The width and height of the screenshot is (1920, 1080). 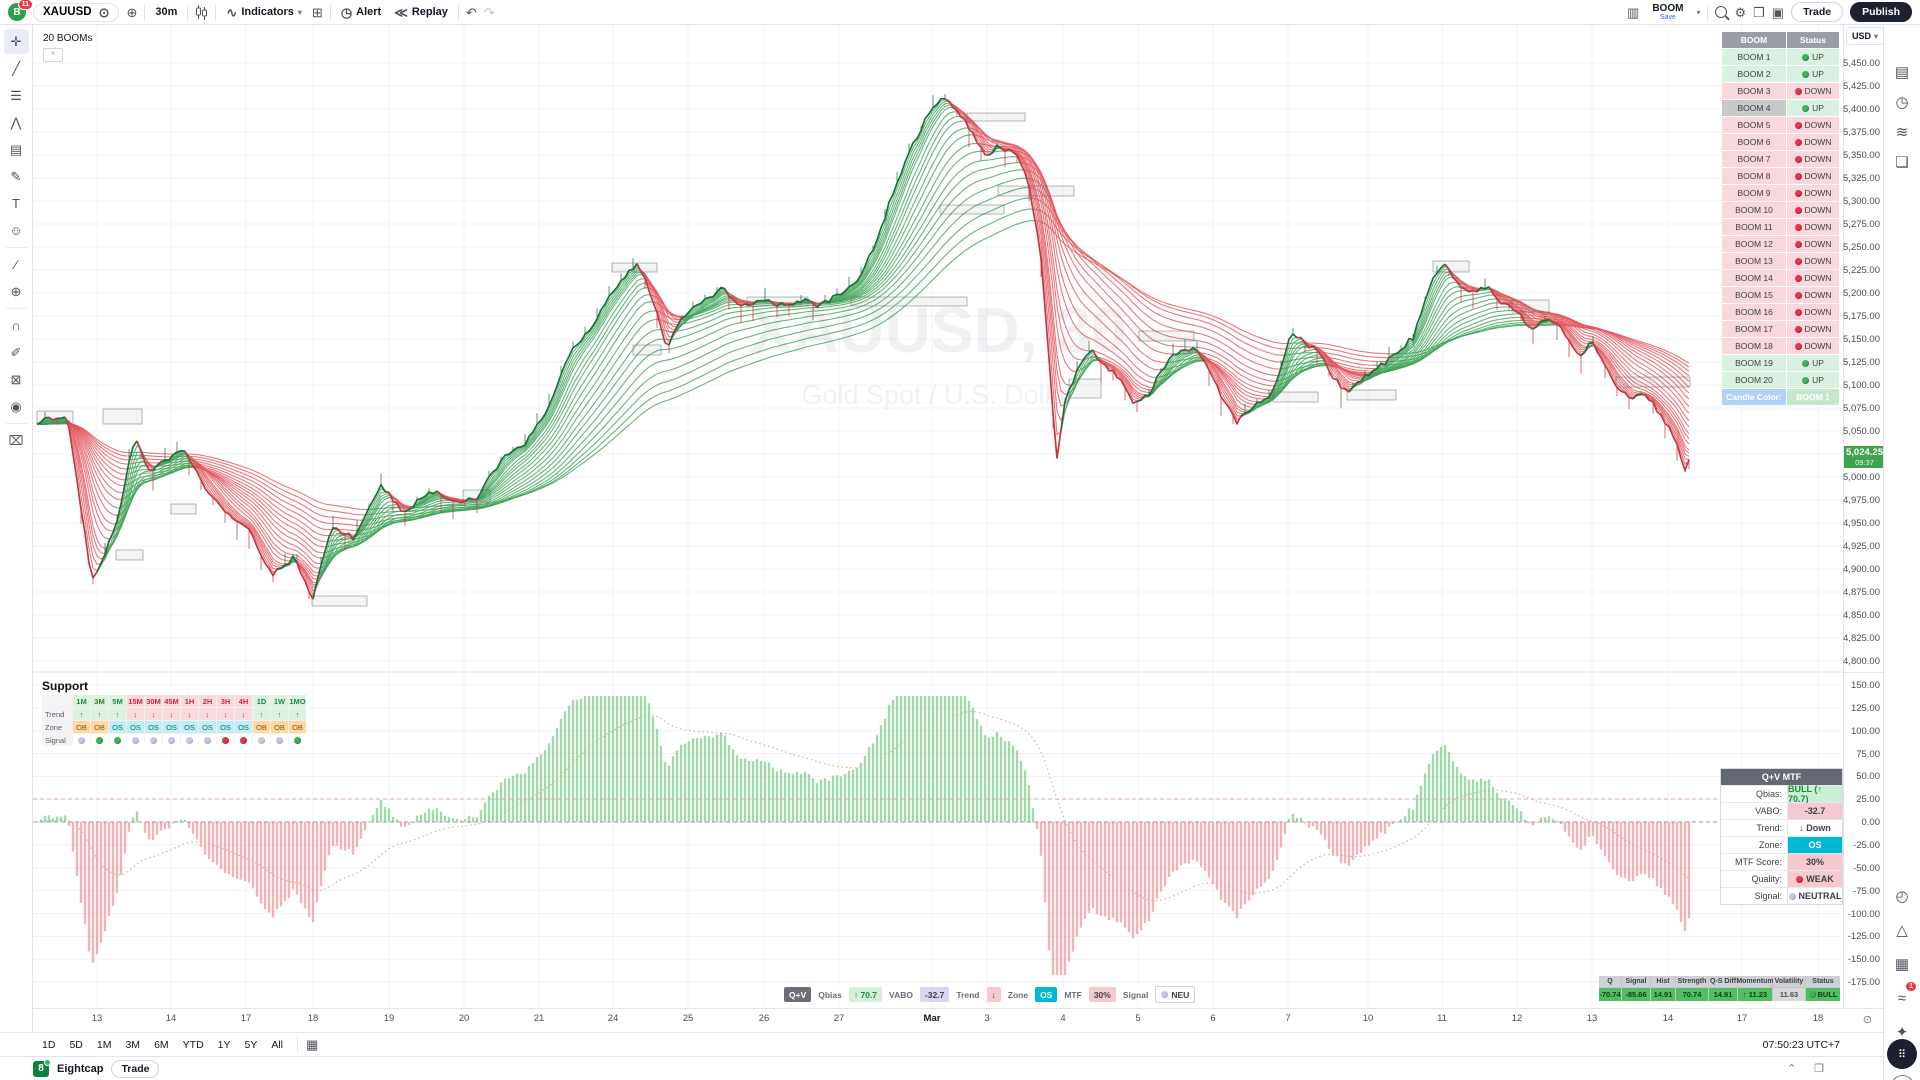 What do you see at coordinates (99, 701) in the screenshot?
I see `support-col-header: 3M` at bounding box center [99, 701].